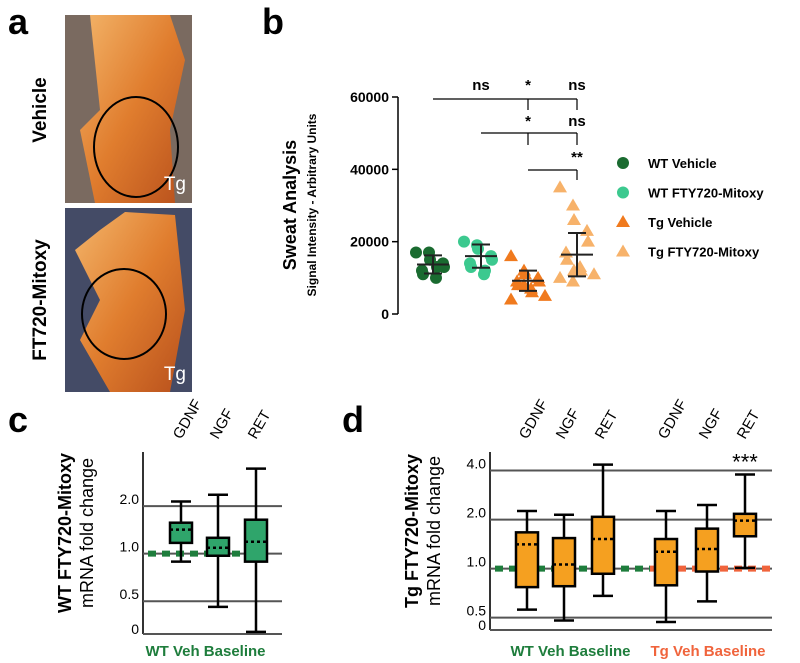 Image resolution: width=800 pixels, height=663 pixels. What do you see at coordinates (18, 419) in the screenshot?
I see `panel-label: c` at bounding box center [18, 419].